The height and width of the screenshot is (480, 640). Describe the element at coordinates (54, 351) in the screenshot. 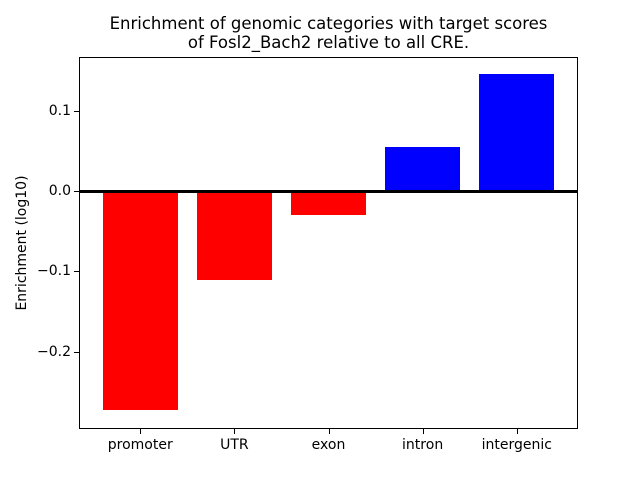

I see `y-tick-label: −0.2` at that location.